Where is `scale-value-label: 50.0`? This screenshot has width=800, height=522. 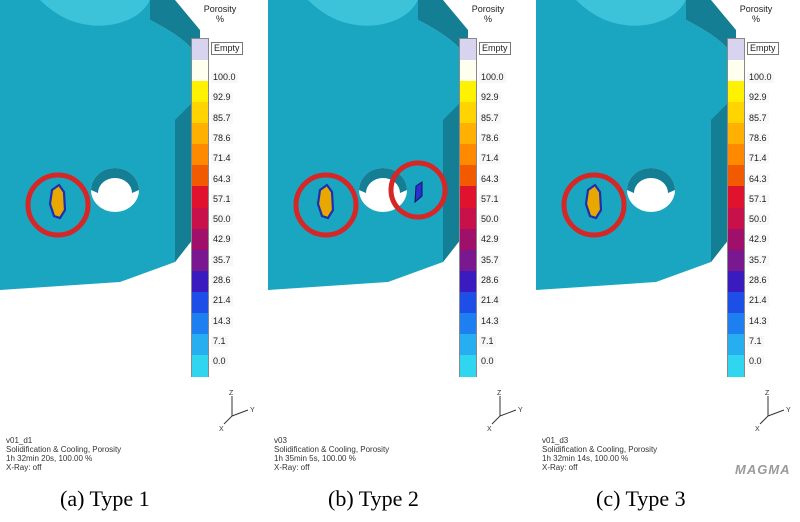
scale-value-label: 50.0 is located at coordinates (490, 220).